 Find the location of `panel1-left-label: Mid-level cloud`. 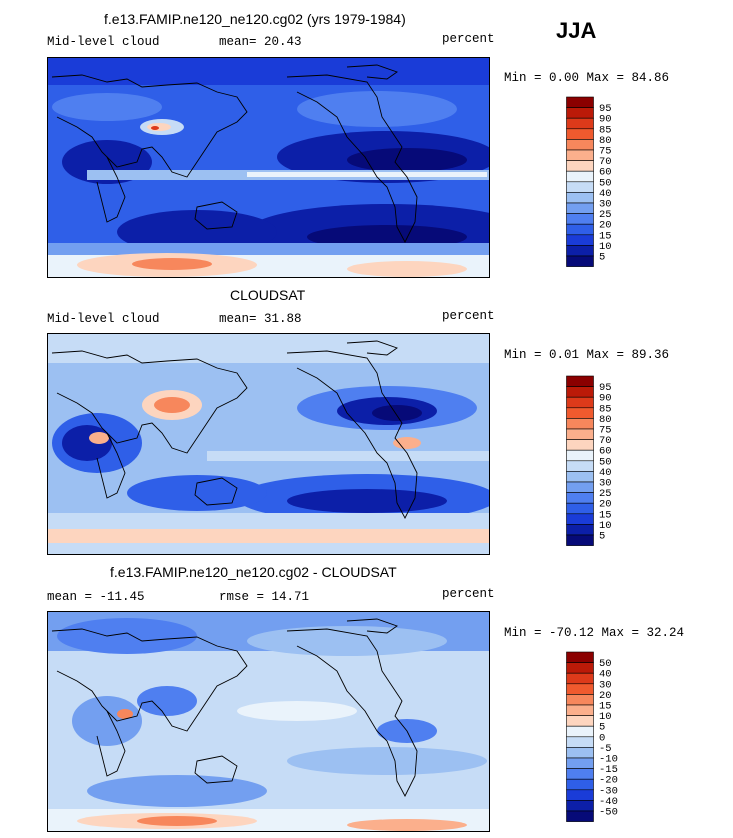

panel1-left-label: Mid-level cloud is located at coordinates (103, 42).